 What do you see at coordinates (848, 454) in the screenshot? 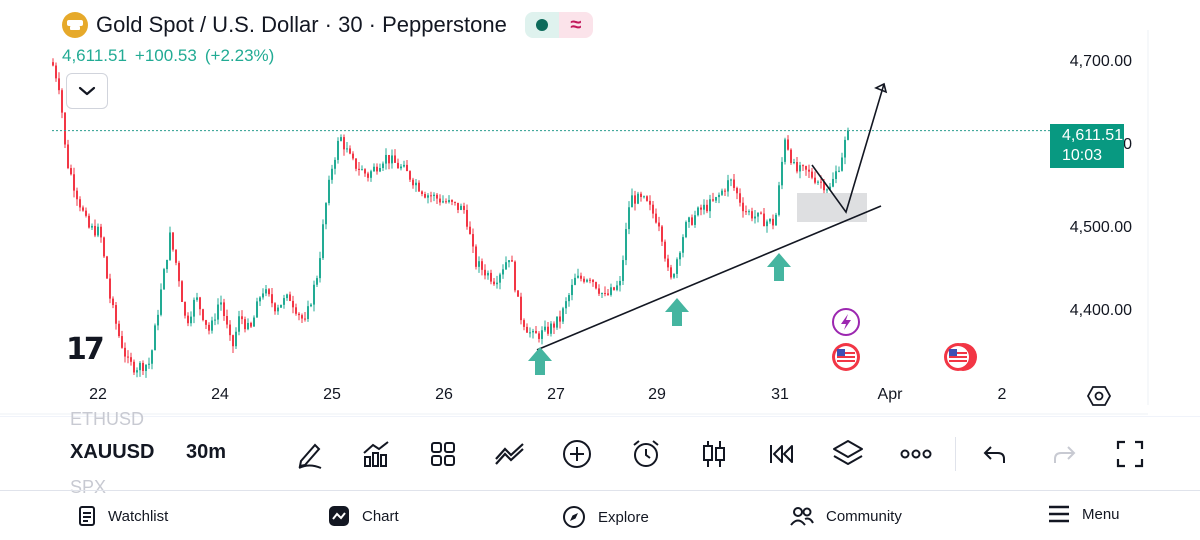
I see `layers-icon` at bounding box center [848, 454].